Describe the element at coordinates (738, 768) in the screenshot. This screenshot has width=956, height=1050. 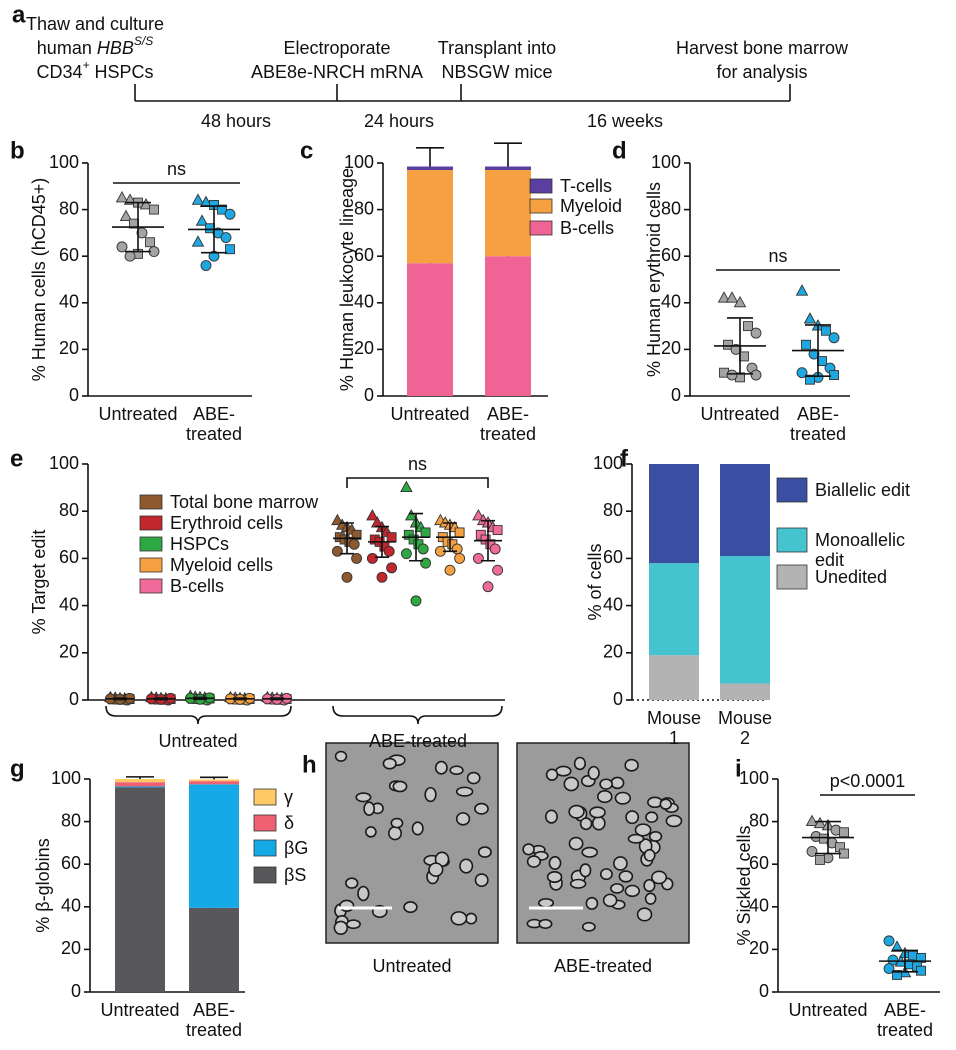
I see `panel-letter: i` at that location.